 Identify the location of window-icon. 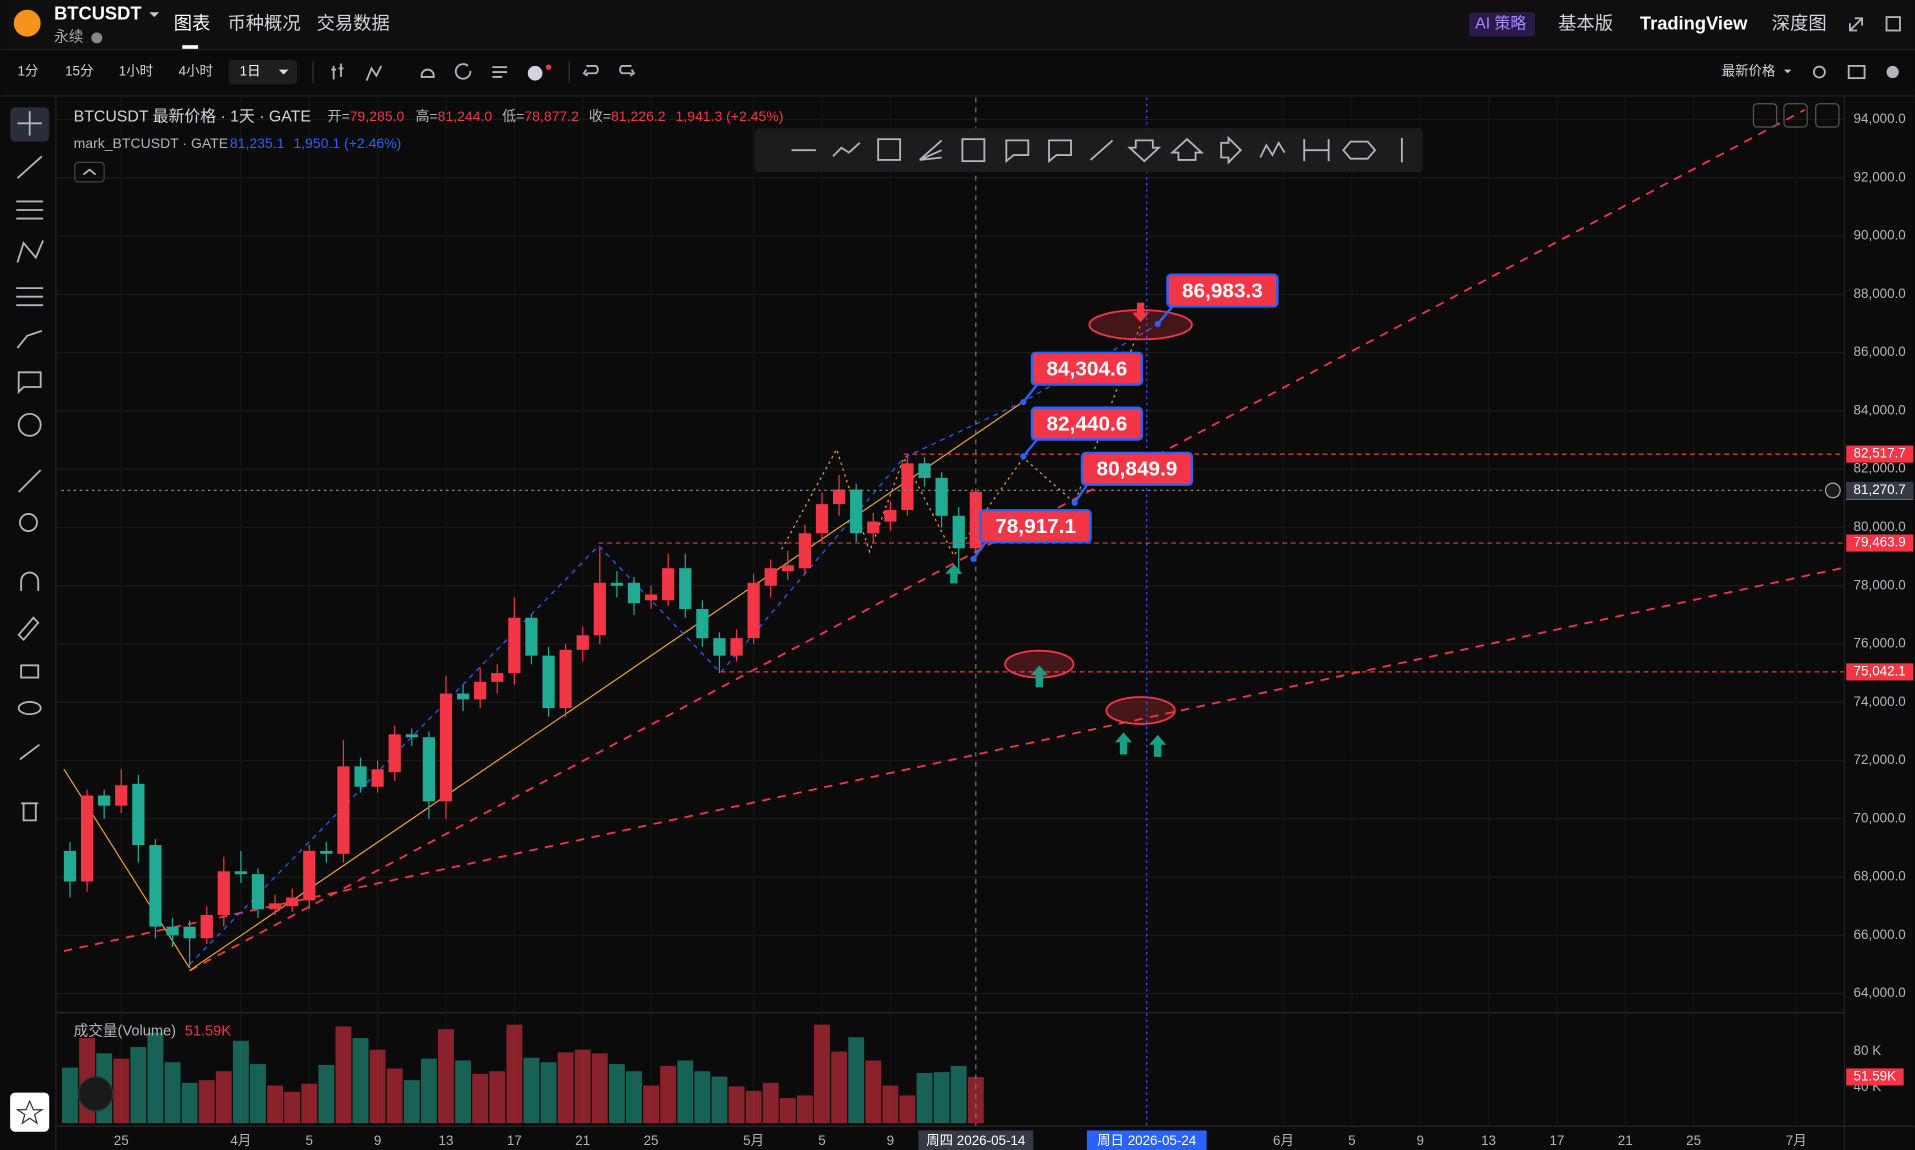
(1893, 24).